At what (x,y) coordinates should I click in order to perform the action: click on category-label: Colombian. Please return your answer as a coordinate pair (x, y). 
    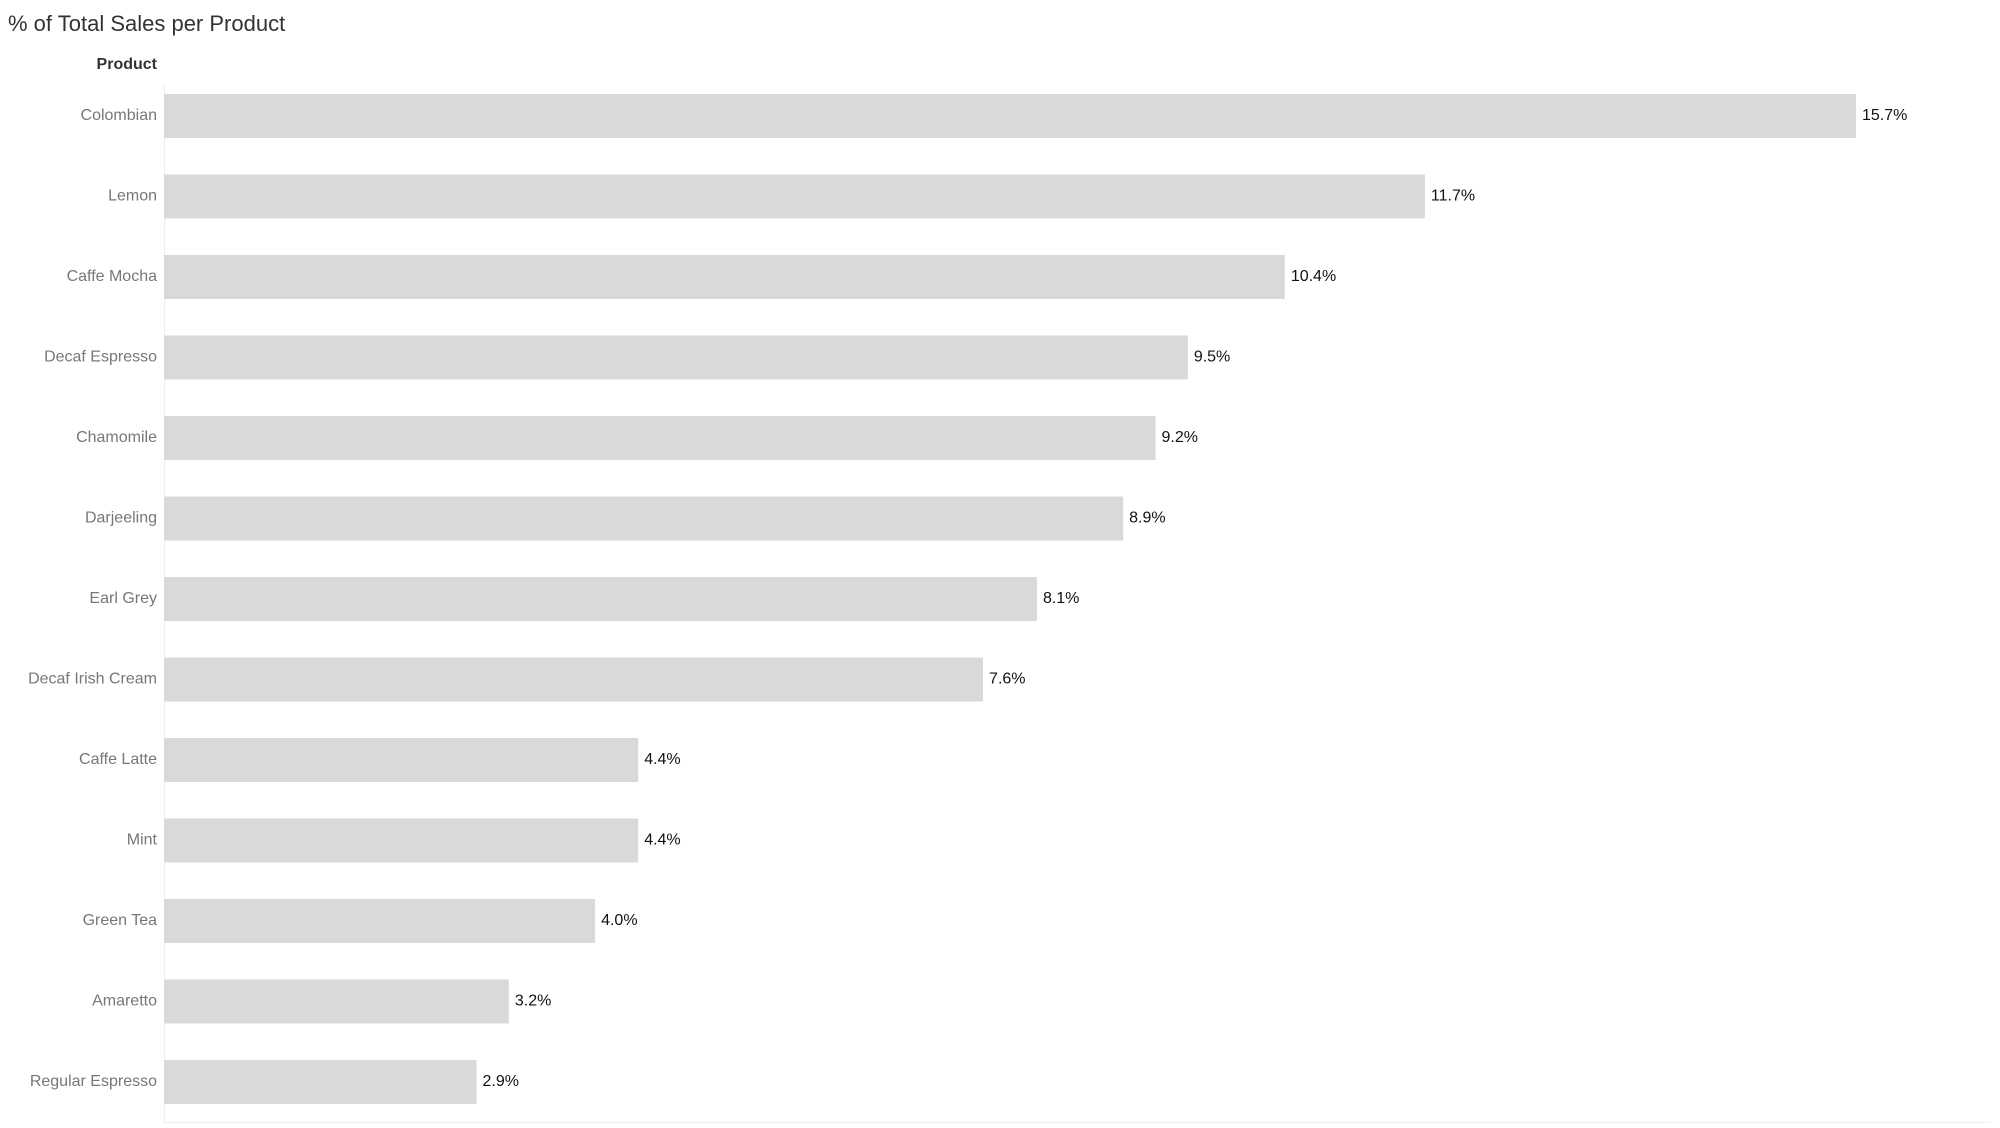
    Looking at the image, I should click on (119, 115).